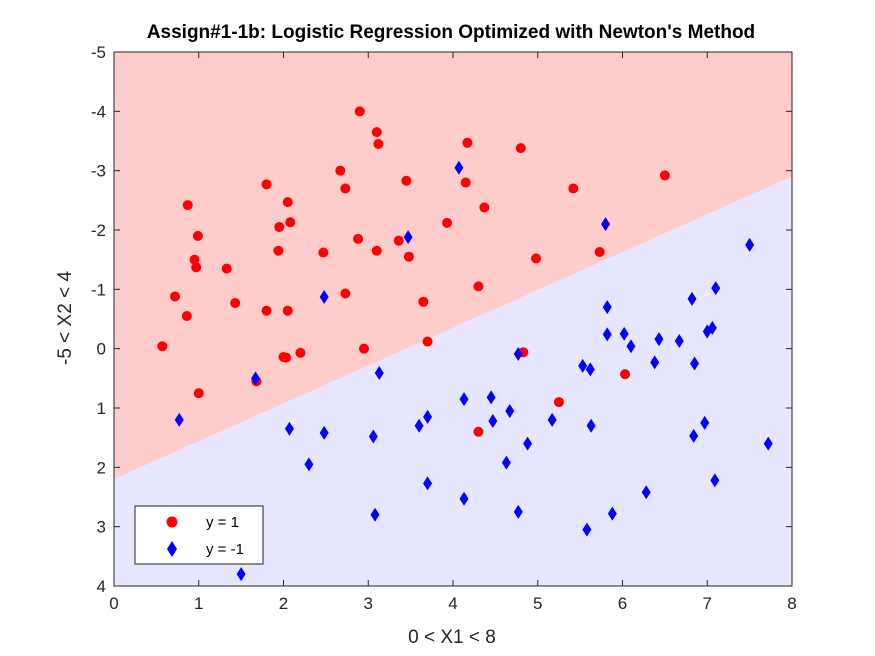  I want to click on legend-box, so click(199, 535).